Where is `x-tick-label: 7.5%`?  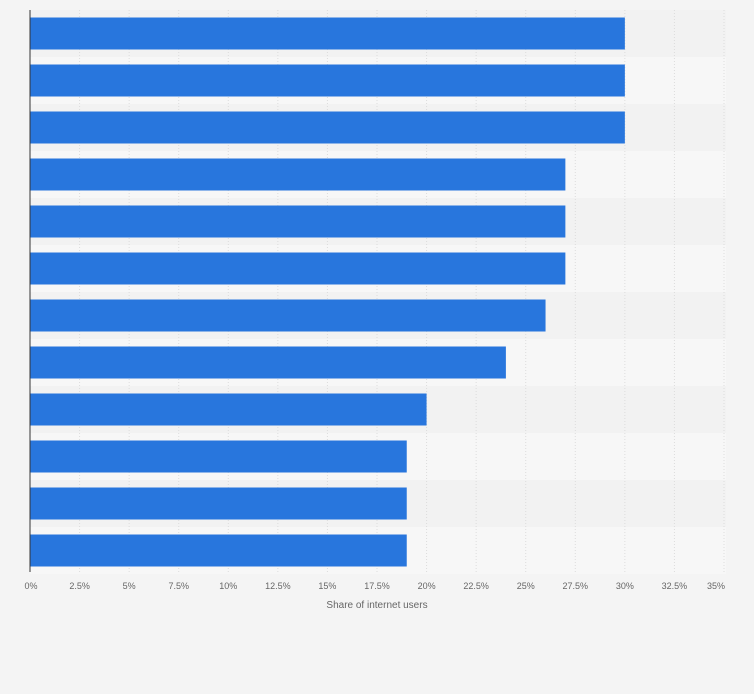 x-tick-label: 7.5% is located at coordinates (178, 586).